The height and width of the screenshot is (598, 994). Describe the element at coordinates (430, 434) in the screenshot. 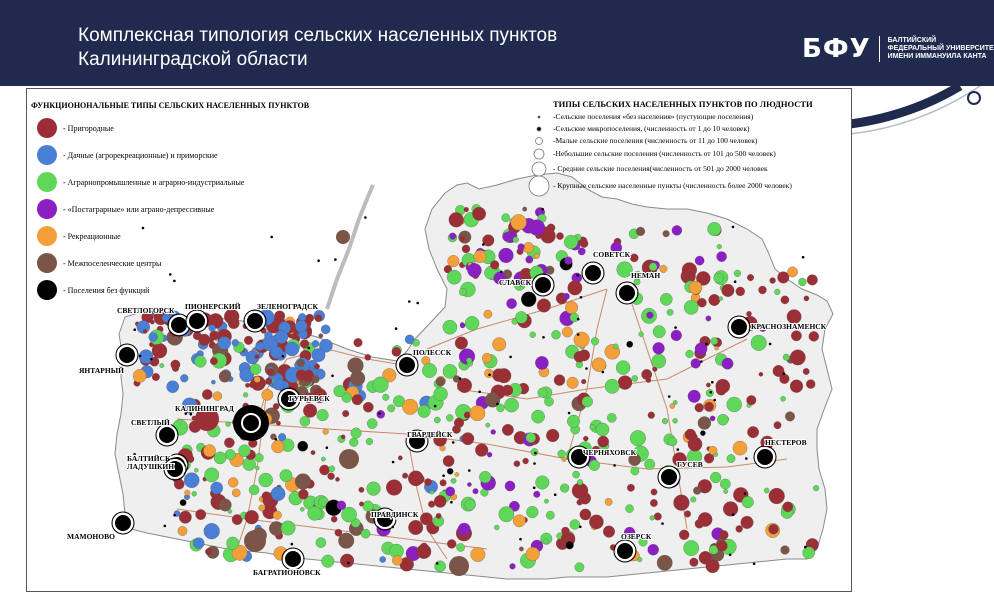

I see `city-label-12: ГВАРДЕЙСК` at that location.